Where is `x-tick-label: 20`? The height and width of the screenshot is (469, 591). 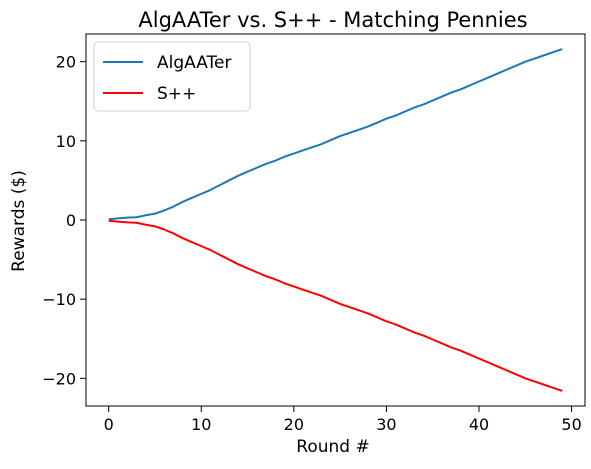
x-tick-label: 20 is located at coordinates (294, 424).